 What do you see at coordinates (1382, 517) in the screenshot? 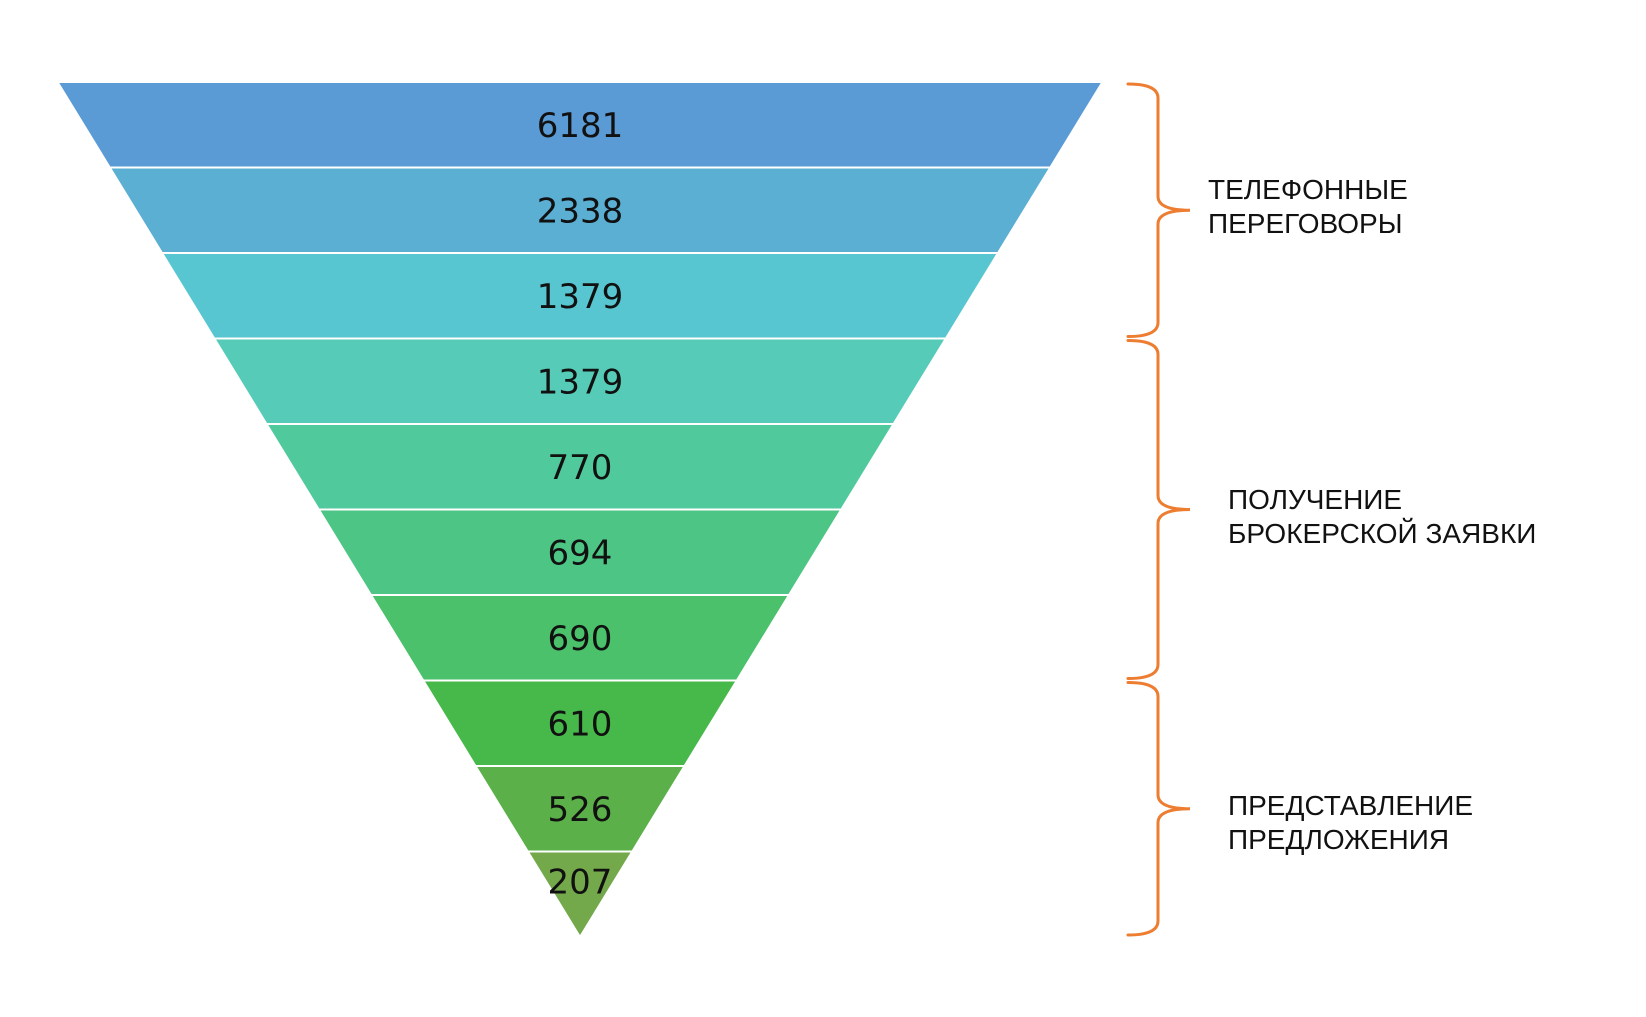
I see `group-label-broker-request: ПОЛУЧЕНИЕ БРОКЕРСКОЙ ЗАЯВКИ` at bounding box center [1382, 517].